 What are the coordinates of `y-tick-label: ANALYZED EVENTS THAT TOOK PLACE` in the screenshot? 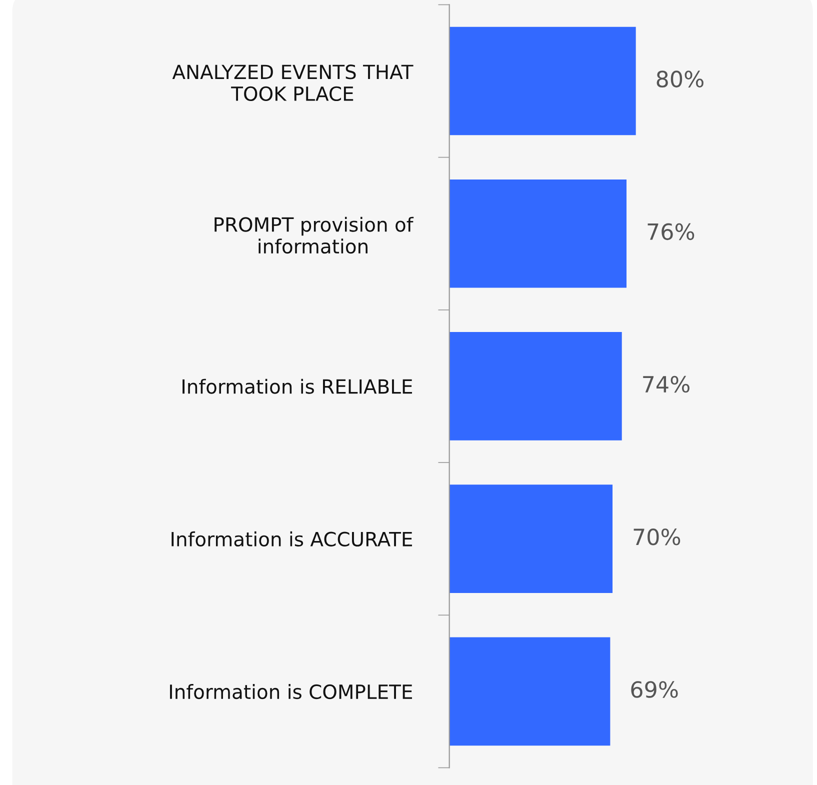 It's located at (293, 83).